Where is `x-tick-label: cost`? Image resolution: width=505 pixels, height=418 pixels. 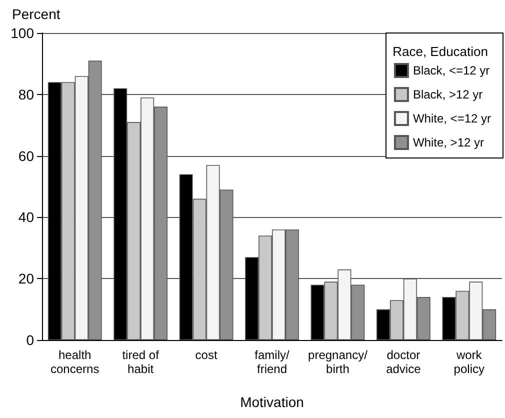
x-tick-label: cost is located at coordinates (206, 355).